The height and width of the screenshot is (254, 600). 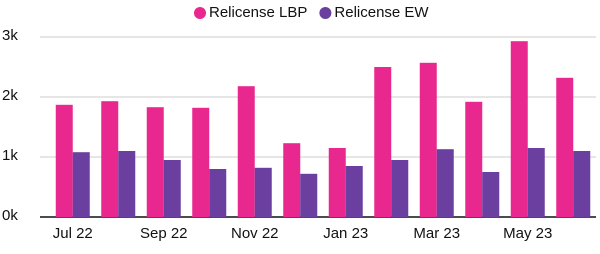 I want to click on y-tick-label: 0k, so click(x=10, y=215).